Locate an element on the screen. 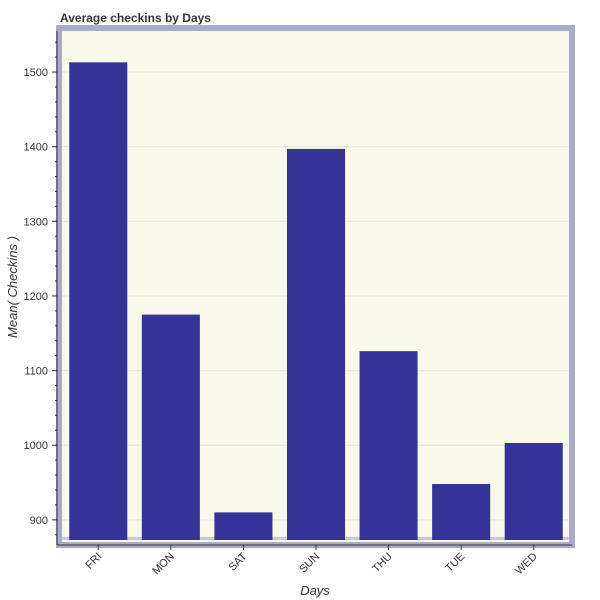 The image size is (600, 600). x-tick-label-sun: SUN is located at coordinates (309, 563).